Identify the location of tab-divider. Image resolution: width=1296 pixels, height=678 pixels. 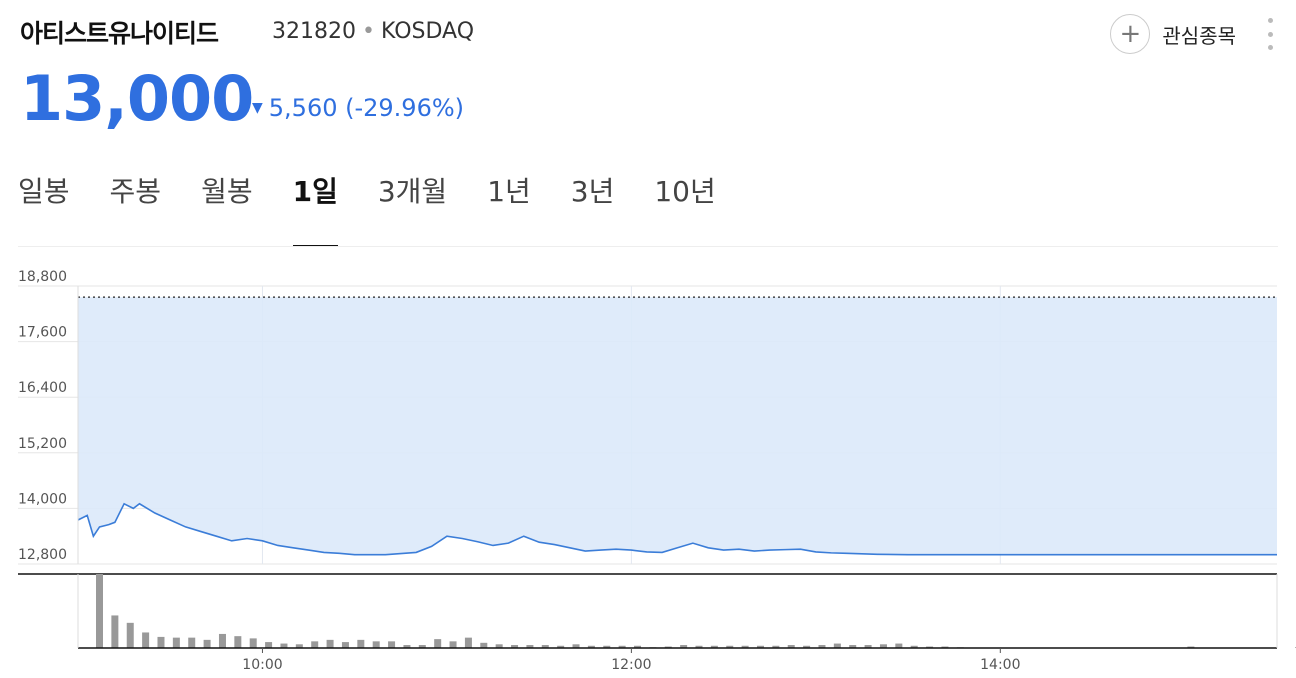
(648, 246).